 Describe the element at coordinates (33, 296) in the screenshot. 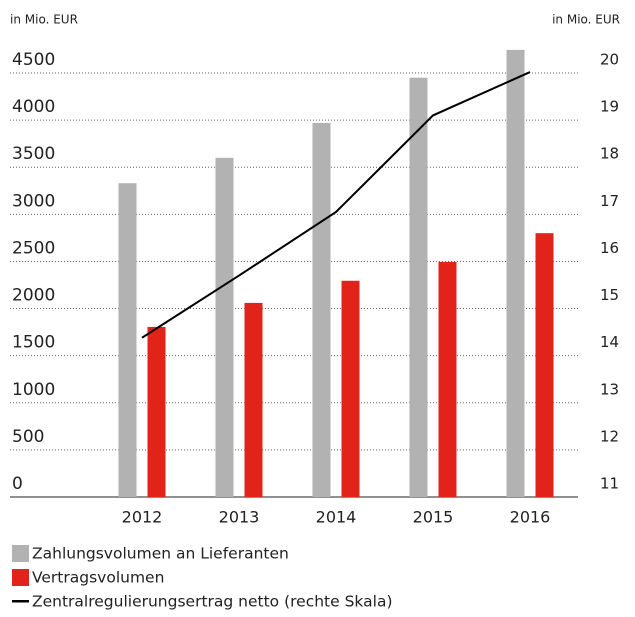

I see `y-tick-label: 2000` at that location.